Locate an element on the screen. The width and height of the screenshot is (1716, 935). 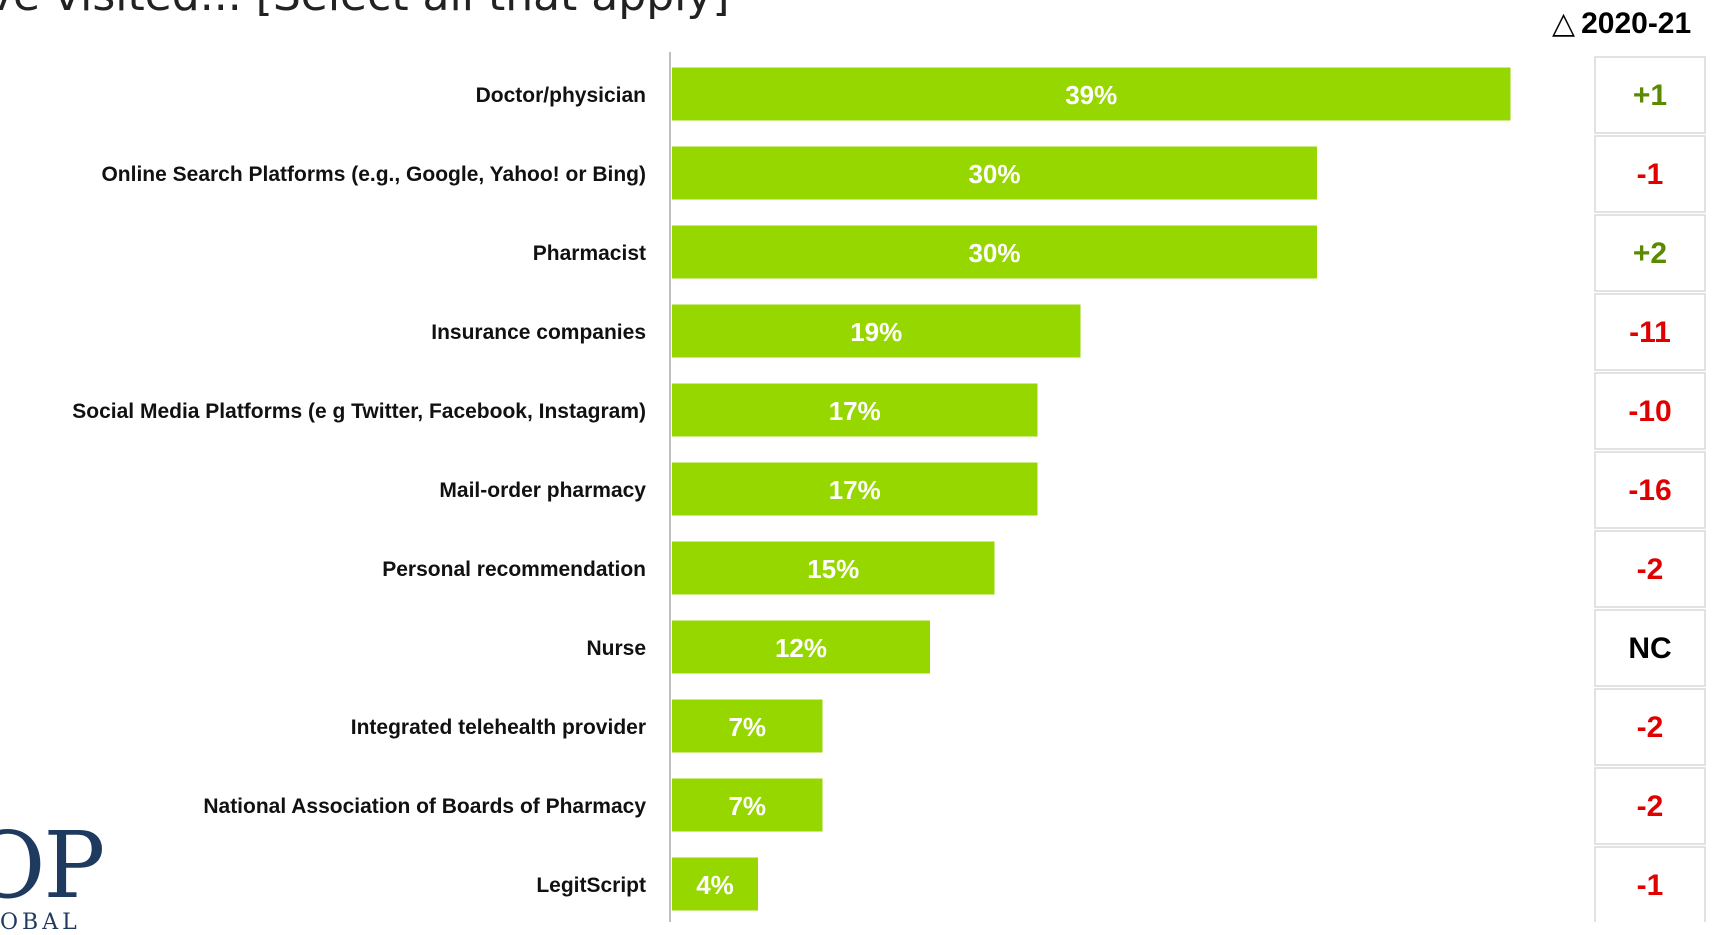
category-label: Insurance companies is located at coordinates (538, 332).